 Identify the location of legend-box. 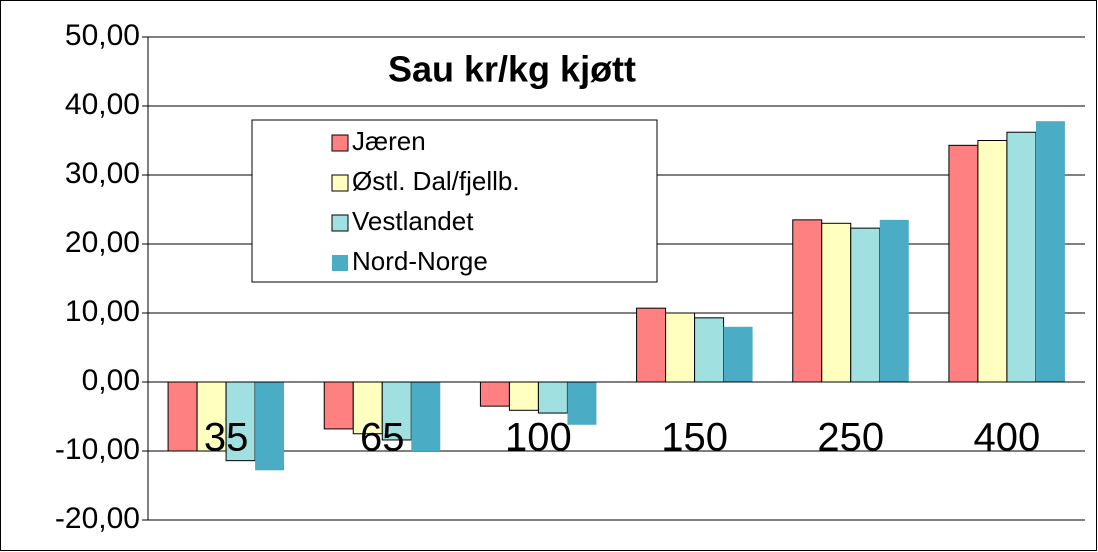
(454, 201).